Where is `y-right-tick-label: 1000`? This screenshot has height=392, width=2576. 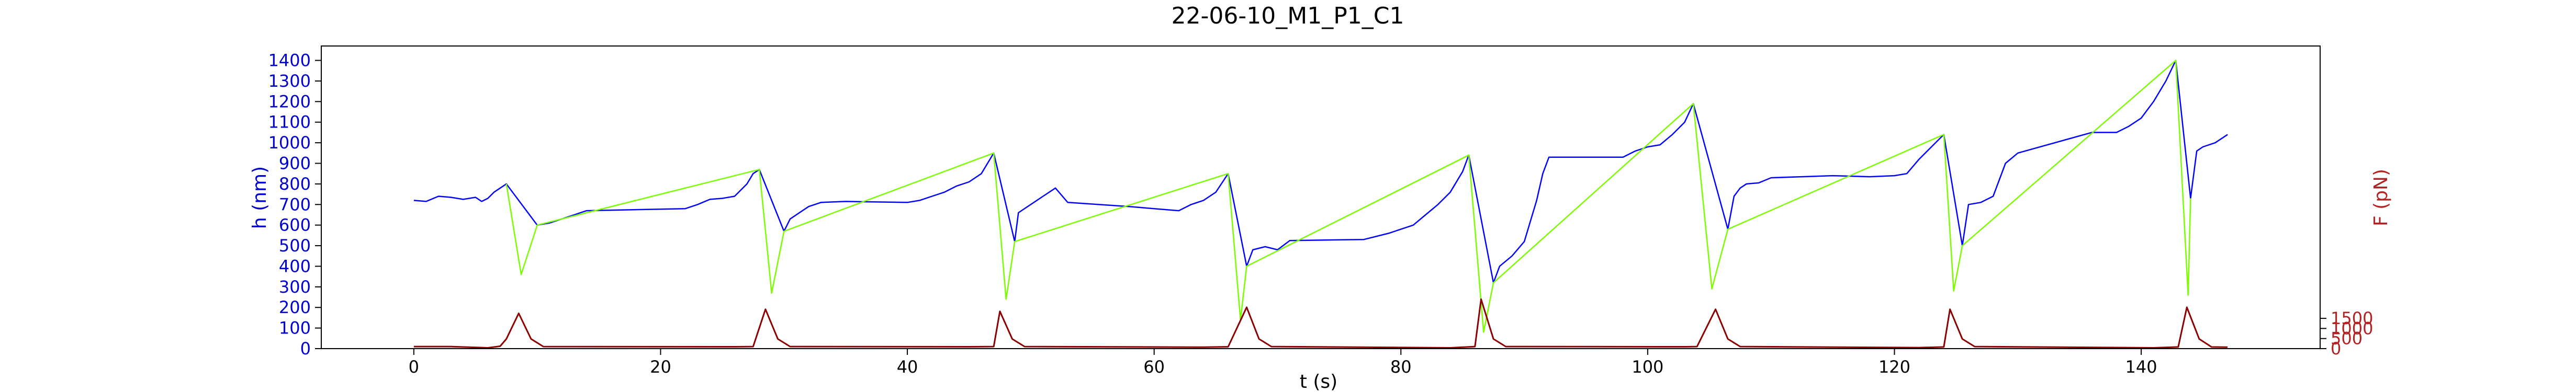 y-right-tick-label: 1000 is located at coordinates (2352, 328).